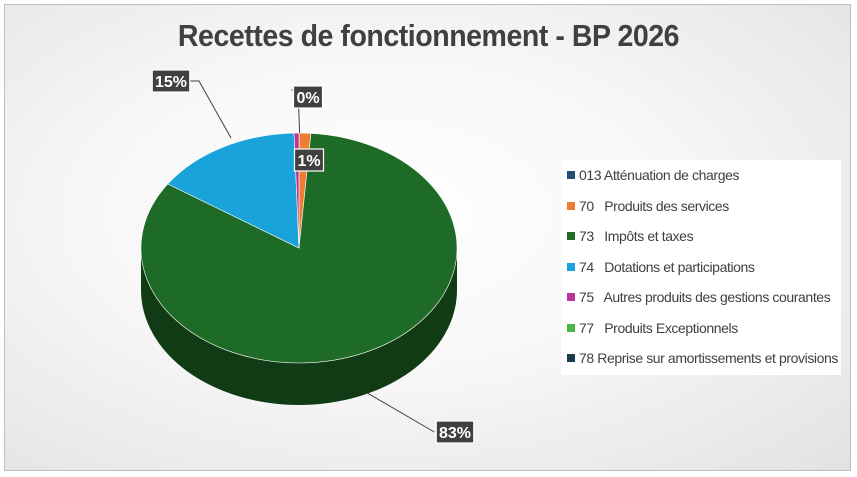 This screenshot has height=477, width=857. Describe the element at coordinates (636, 236) in the screenshot. I see `legend-label: 73 Impôts et taxes` at that location.